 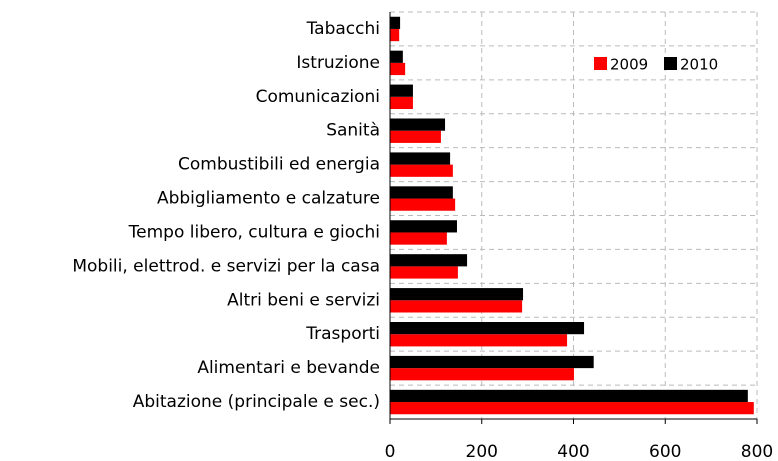 I want to click on x-tick-label: 800, so click(x=757, y=451).